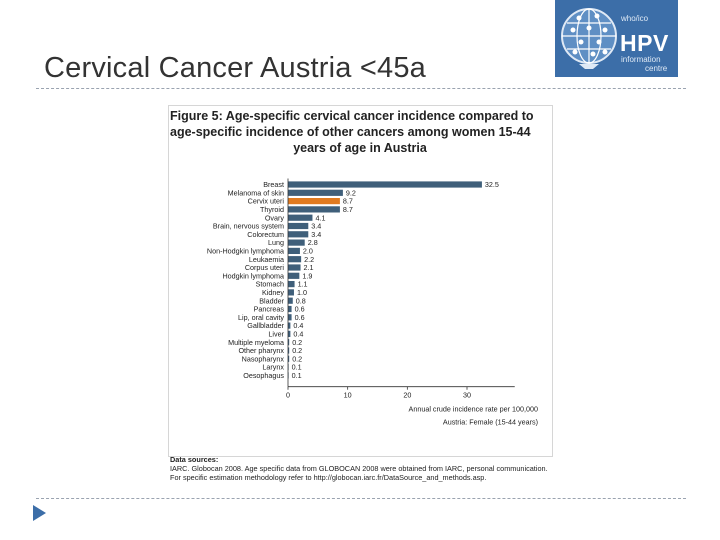 The image size is (720, 540). Describe the element at coordinates (348, 209) in the screenshot. I see `value-label-3: 8.7` at that location.